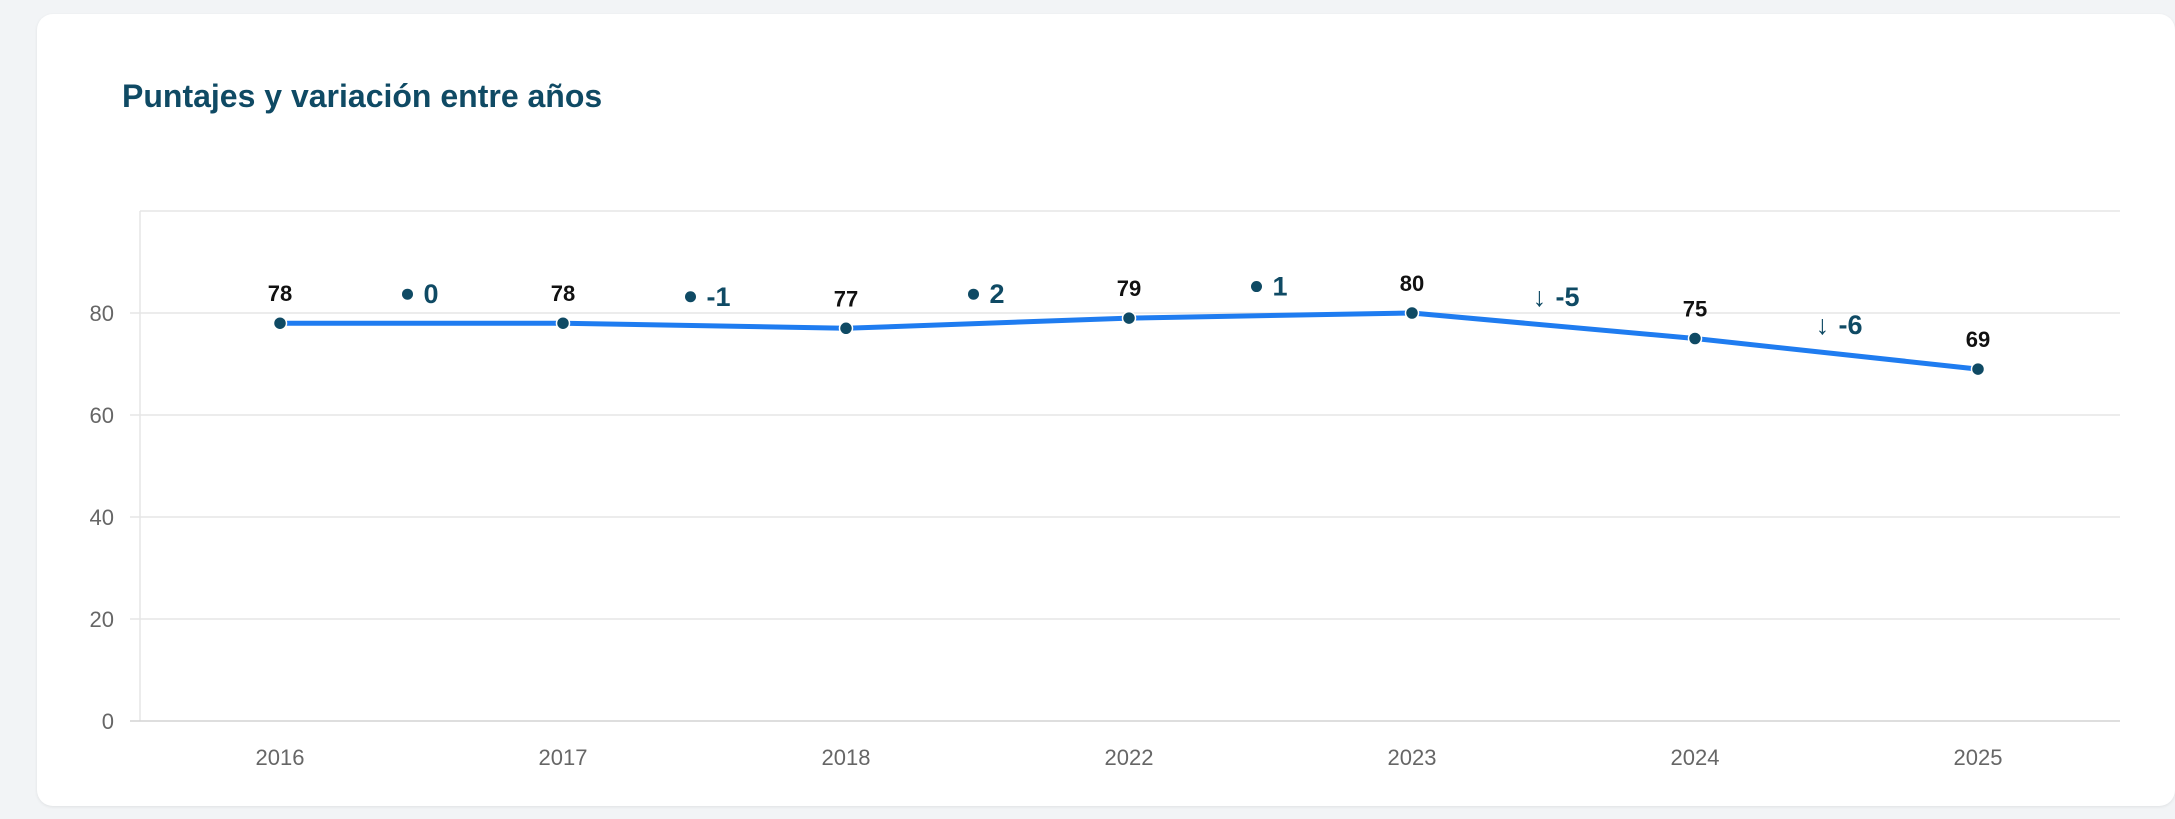 This screenshot has width=2175, height=819. I want to click on data-label: 69, so click(1978, 339).